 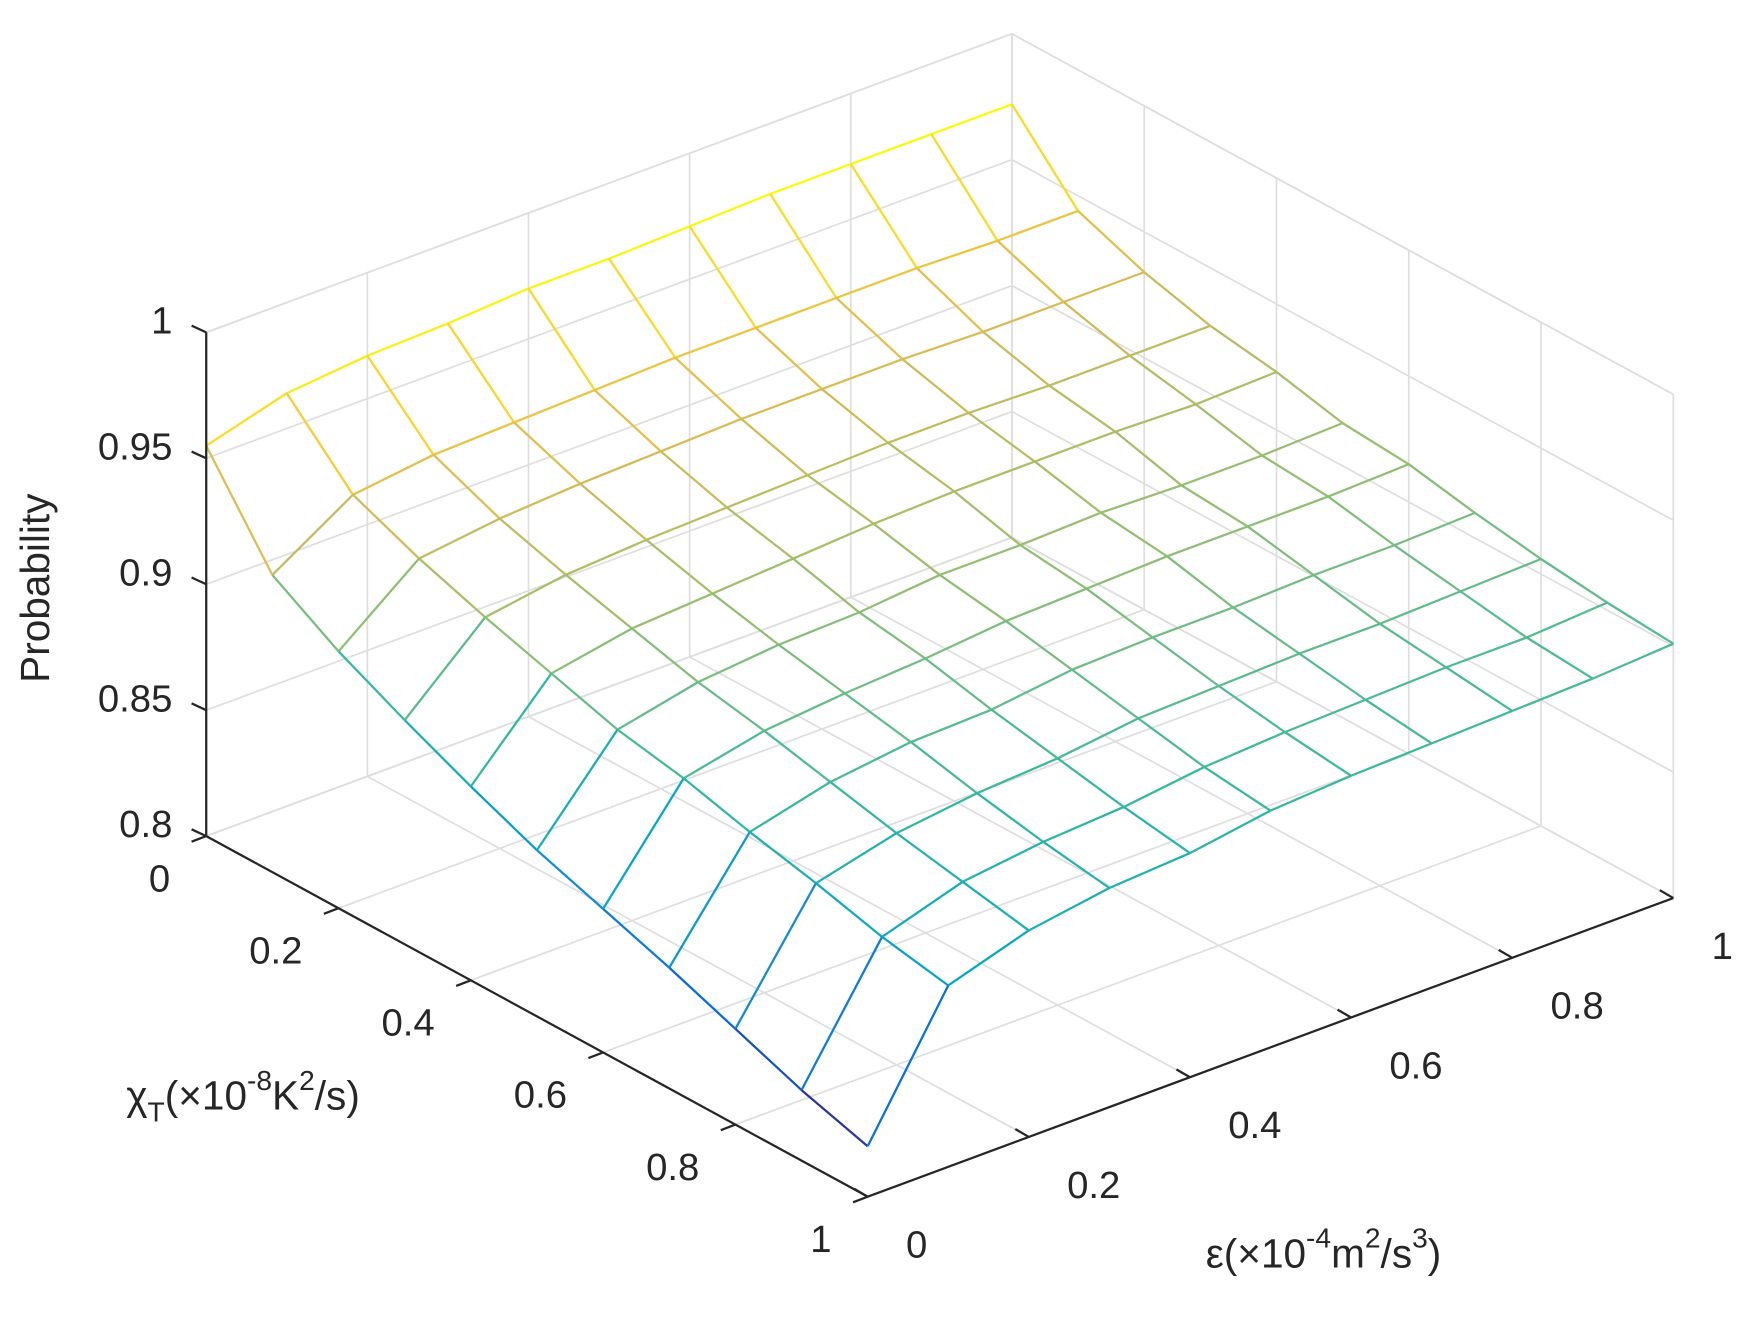 I want to click on y-tick-label: 1, so click(x=820, y=1239).